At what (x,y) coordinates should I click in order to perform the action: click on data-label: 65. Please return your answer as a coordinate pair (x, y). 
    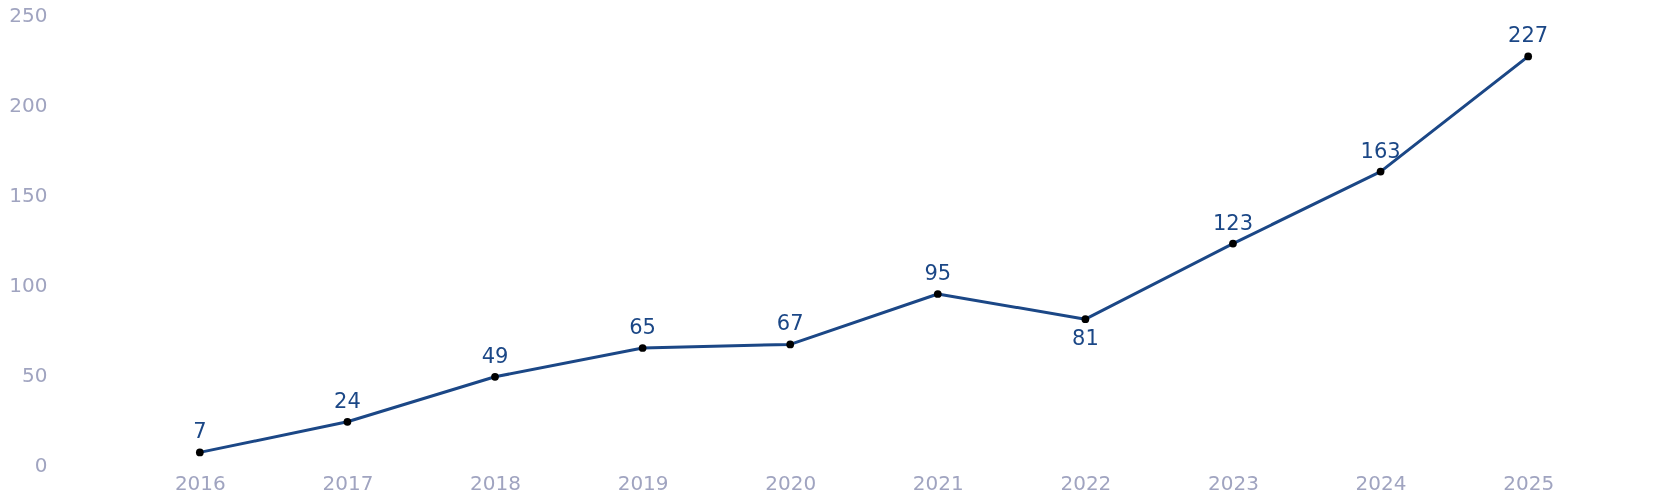
    Looking at the image, I should click on (642, 327).